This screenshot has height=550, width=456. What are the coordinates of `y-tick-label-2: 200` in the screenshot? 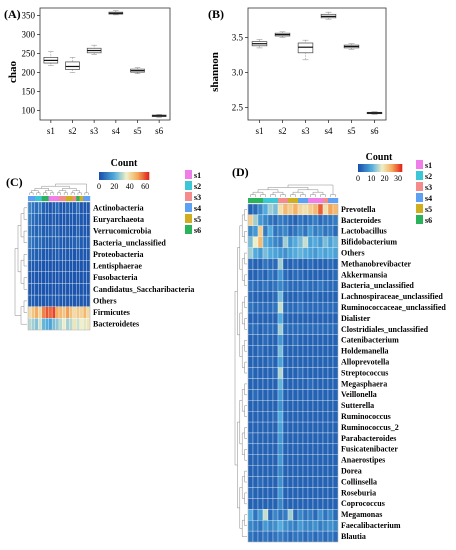 It's located at (29, 73).